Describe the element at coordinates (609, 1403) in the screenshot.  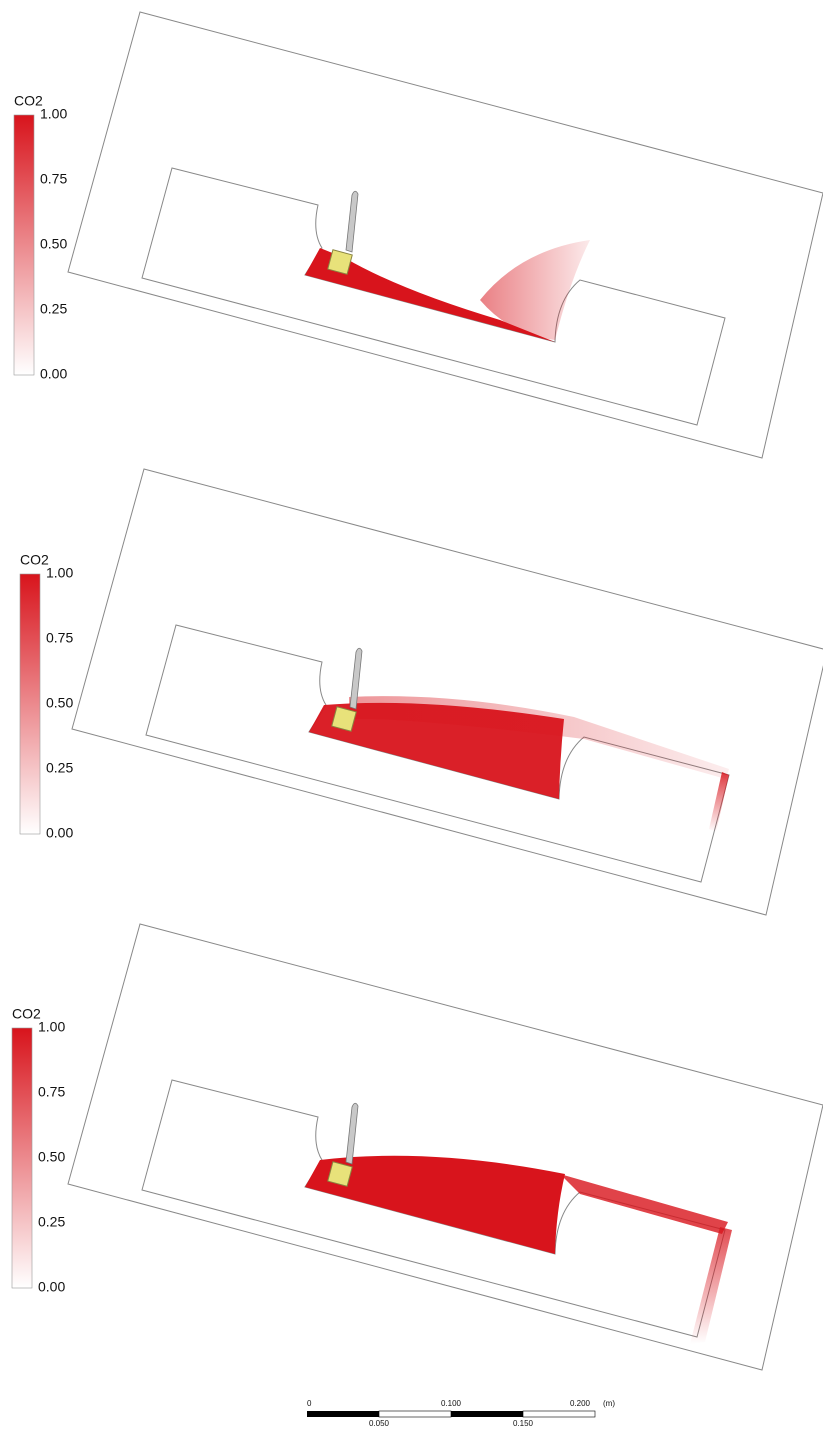
I see `scale-unit: (m)` at that location.